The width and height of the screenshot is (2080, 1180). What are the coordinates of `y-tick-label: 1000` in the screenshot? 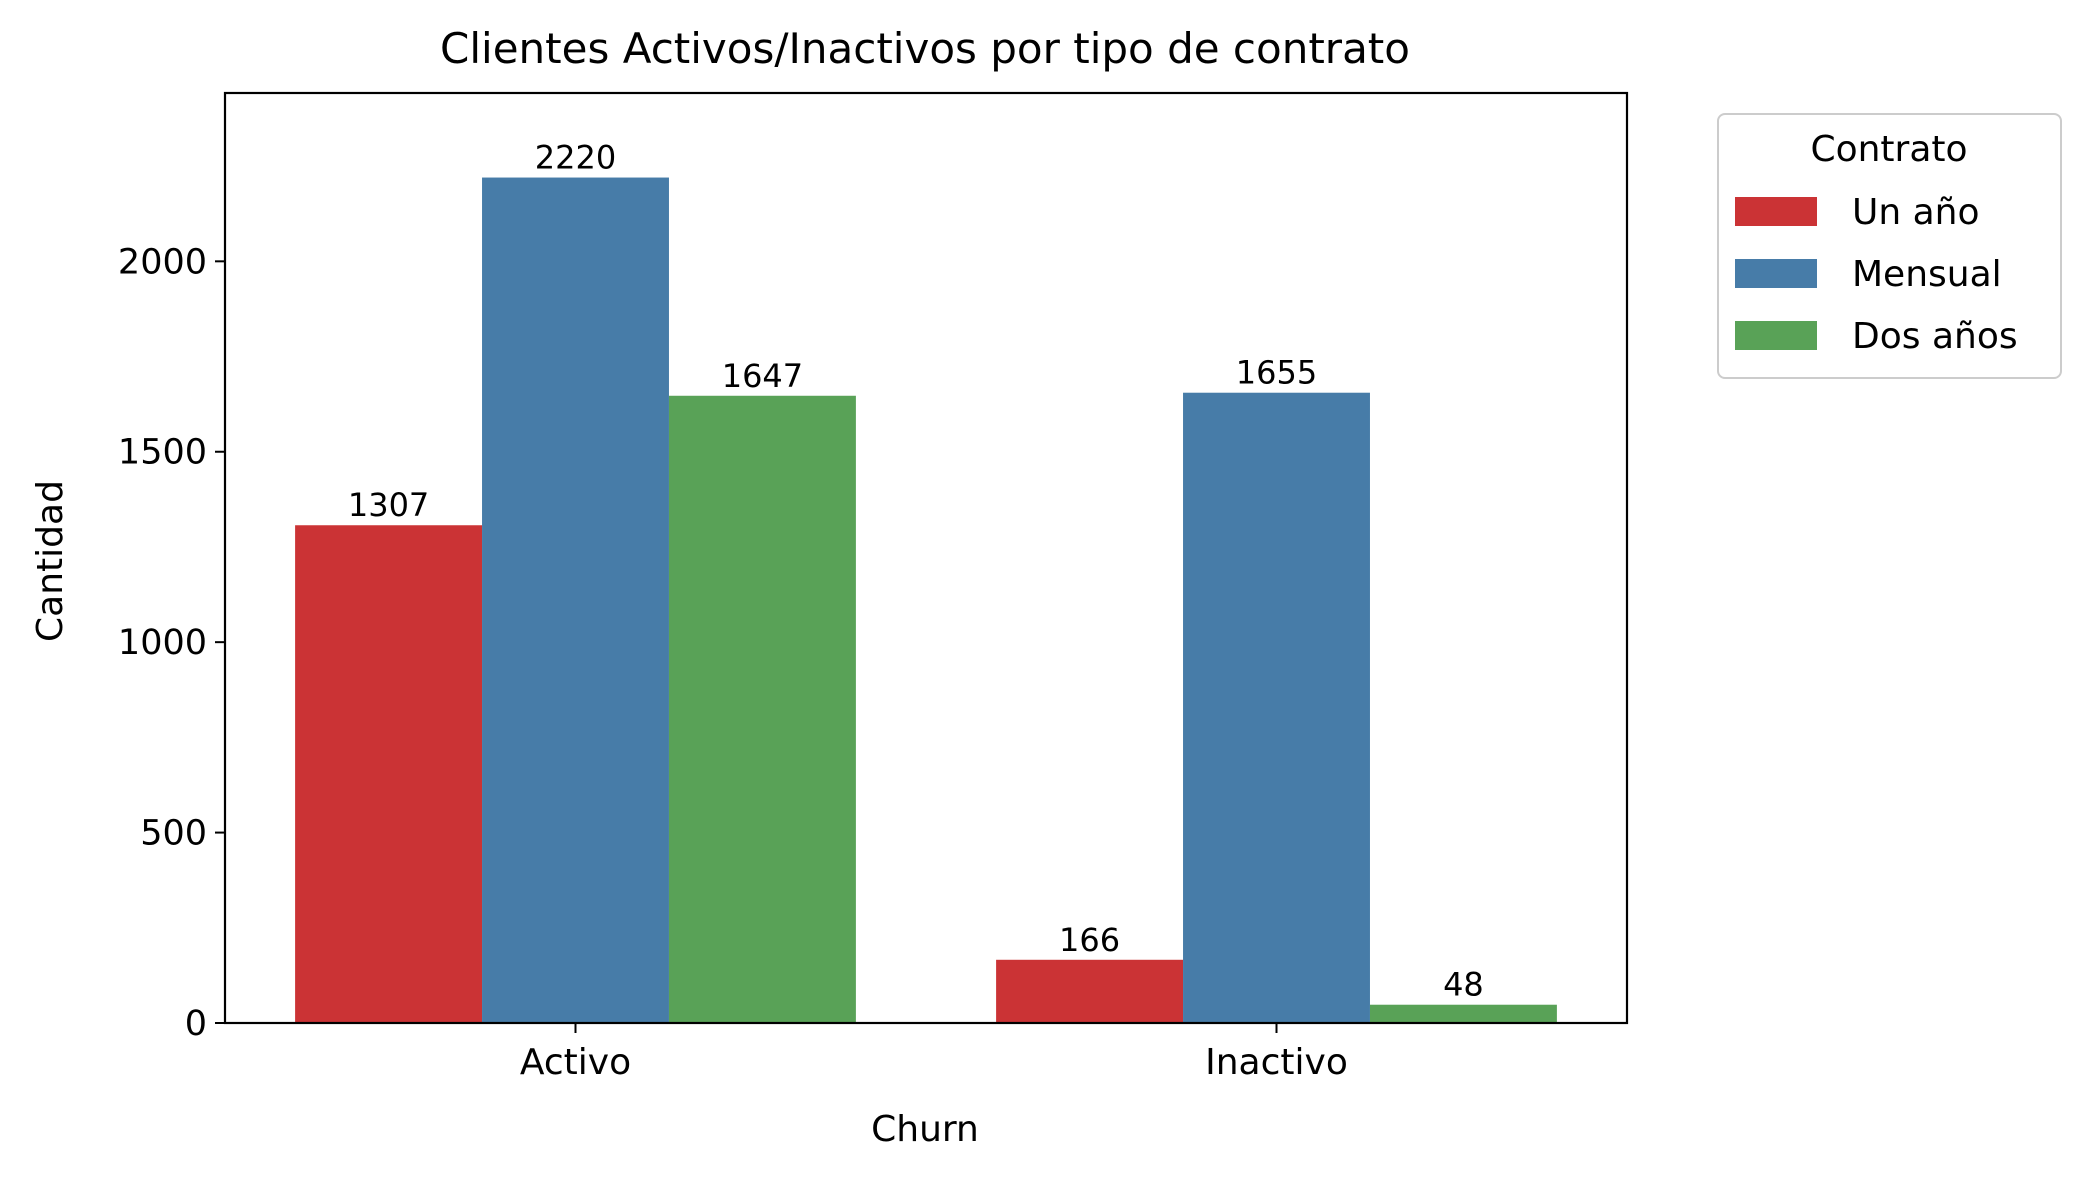 It's located at (162, 643).